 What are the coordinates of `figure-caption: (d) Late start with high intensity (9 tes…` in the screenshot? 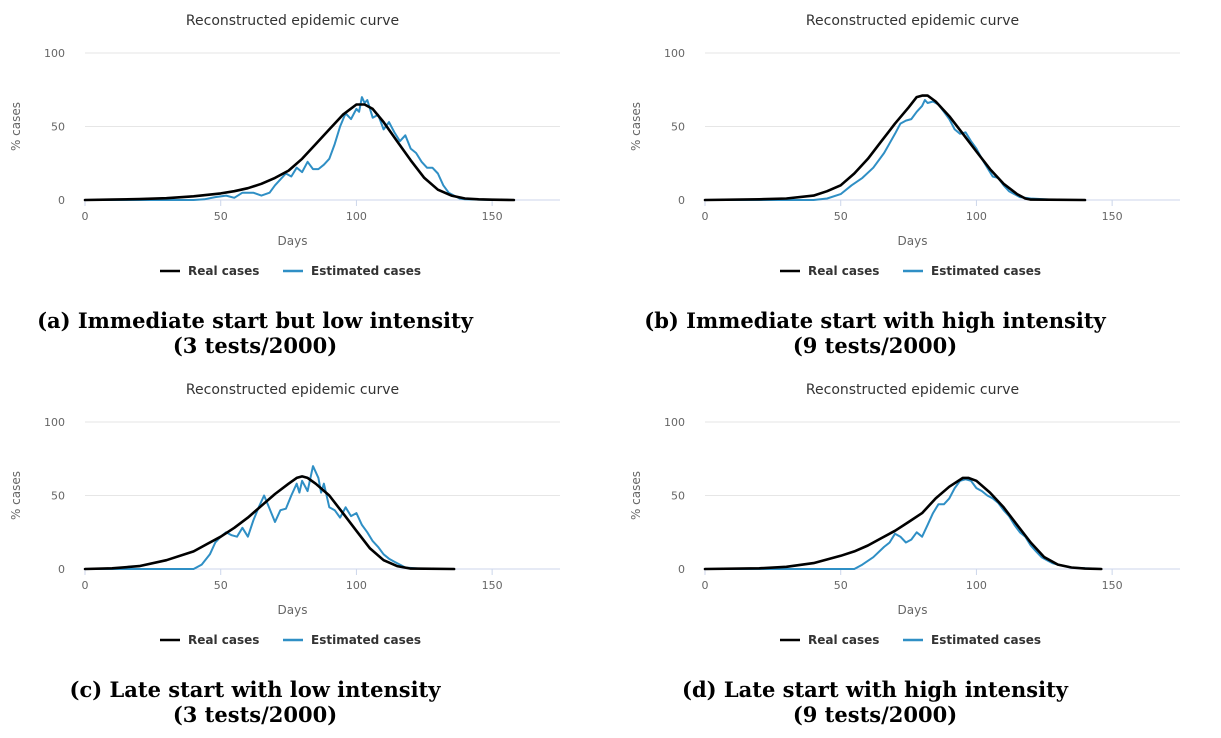 It's located at (875, 702).